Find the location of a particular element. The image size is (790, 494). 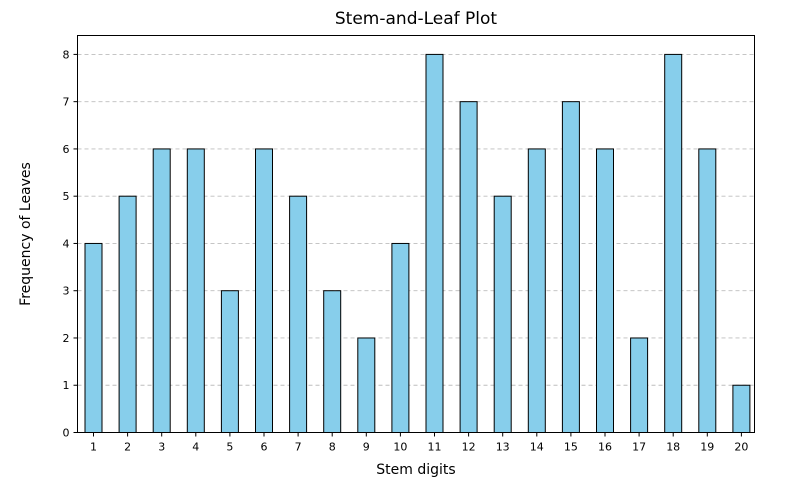

x-tick-label: 4 is located at coordinates (195, 447).